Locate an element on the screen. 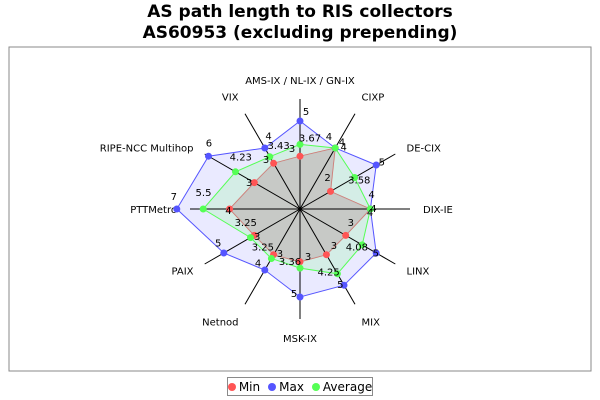  min-value-label-cixp: 4 is located at coordinates (329, 137).